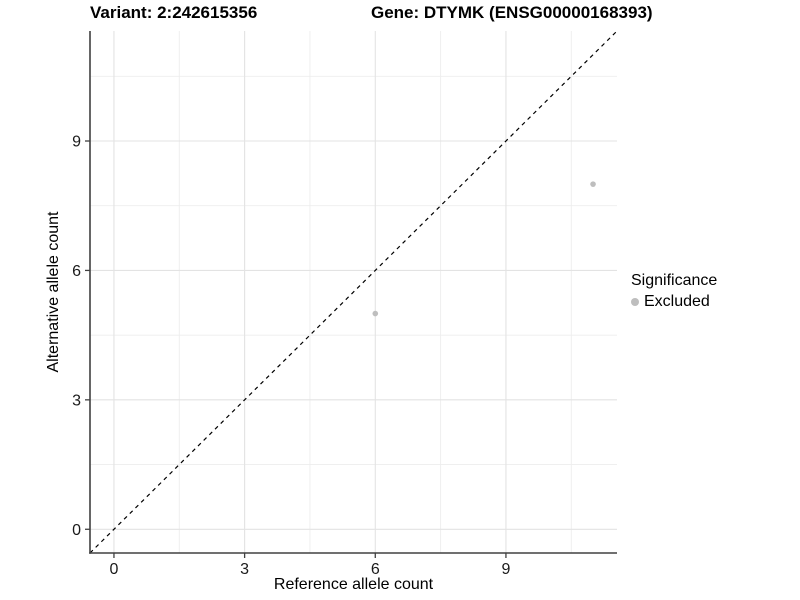 The width and height of the screenshot is (800, 600). Describe the element at coordinates (375, 569) in the screenshot. I see `x-tick-label: 6` at that location.